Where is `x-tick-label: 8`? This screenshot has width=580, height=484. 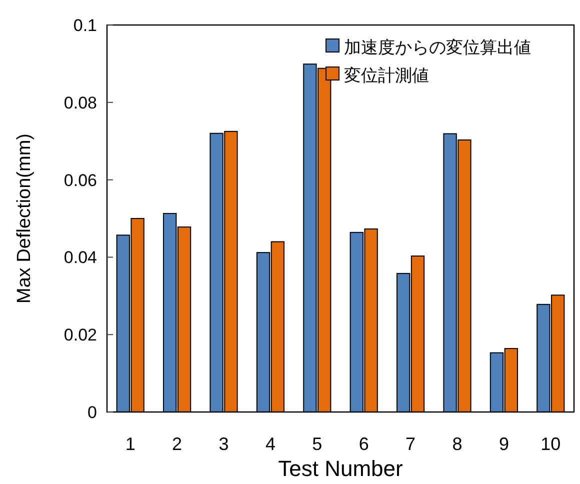
x-tick-label: 8 is located at coordinates (457, 444).